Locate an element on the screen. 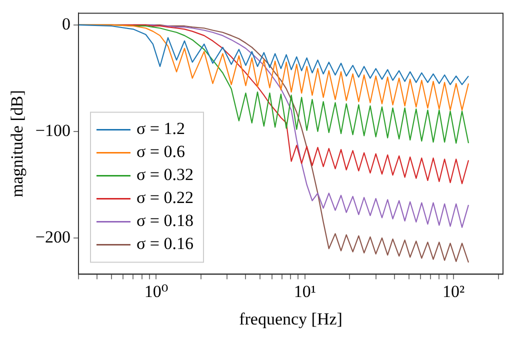 This screenshot has height=338, width=515. y-tick-label: −100 is located at coordinates (52, 130).